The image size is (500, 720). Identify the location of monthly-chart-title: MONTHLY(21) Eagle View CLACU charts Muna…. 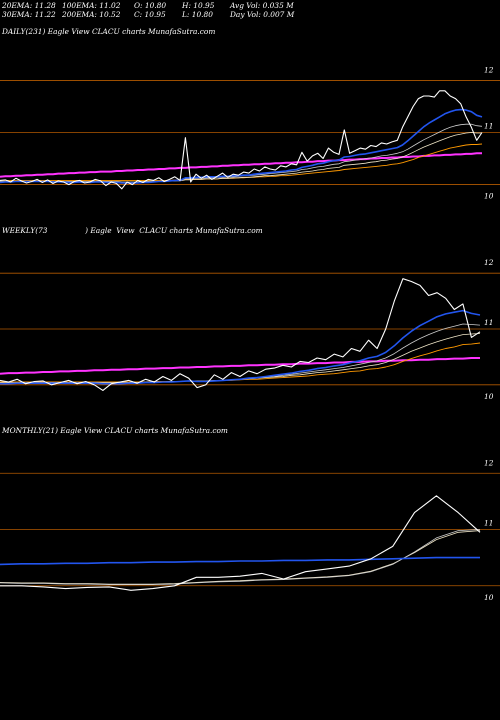
(115, 430).